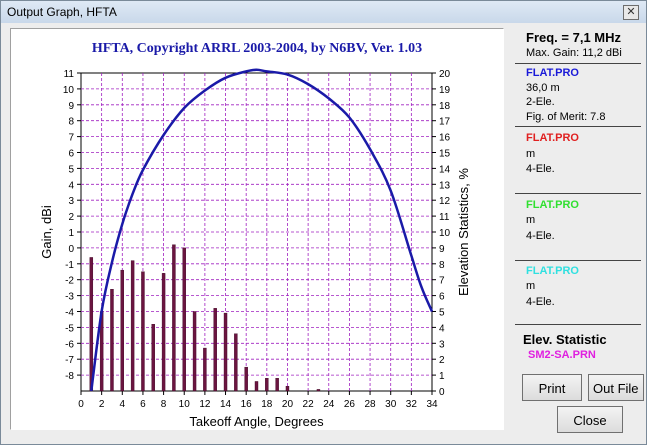 This screenshot has width=647, height=445. Describe the element at coordinates (69, 344) in the screenshot. I see `y-tick-label: -6` at that location.